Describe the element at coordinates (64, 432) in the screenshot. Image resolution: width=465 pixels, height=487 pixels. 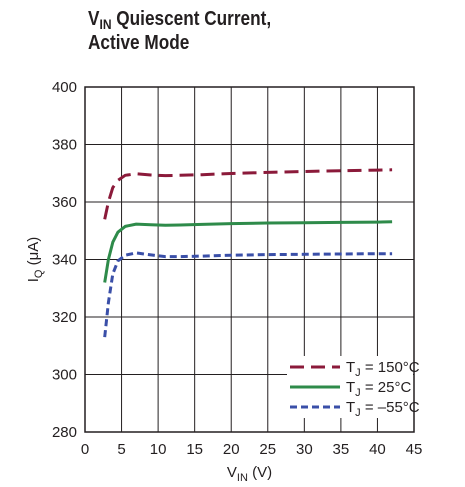
I see `y-tick-label: 280` at that location.